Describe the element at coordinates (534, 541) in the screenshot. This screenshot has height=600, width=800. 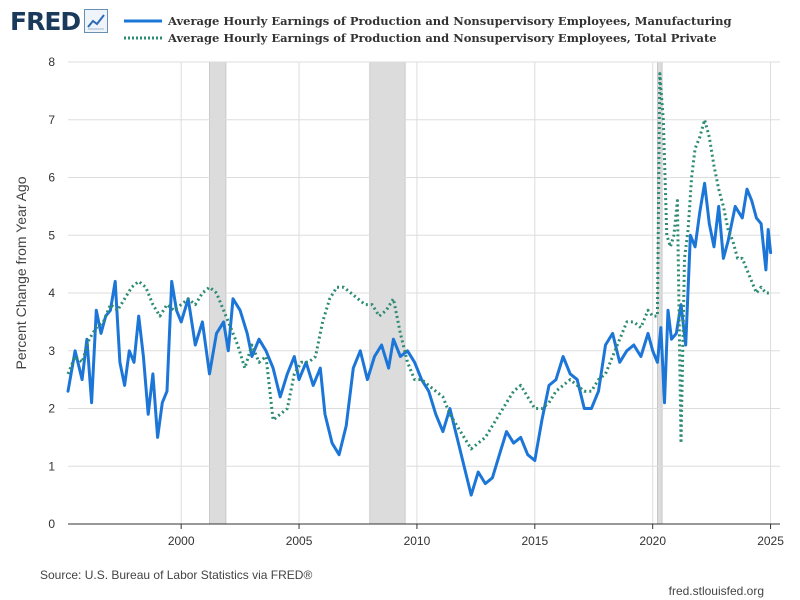
I see `x-tick-label: 2015` at that location.